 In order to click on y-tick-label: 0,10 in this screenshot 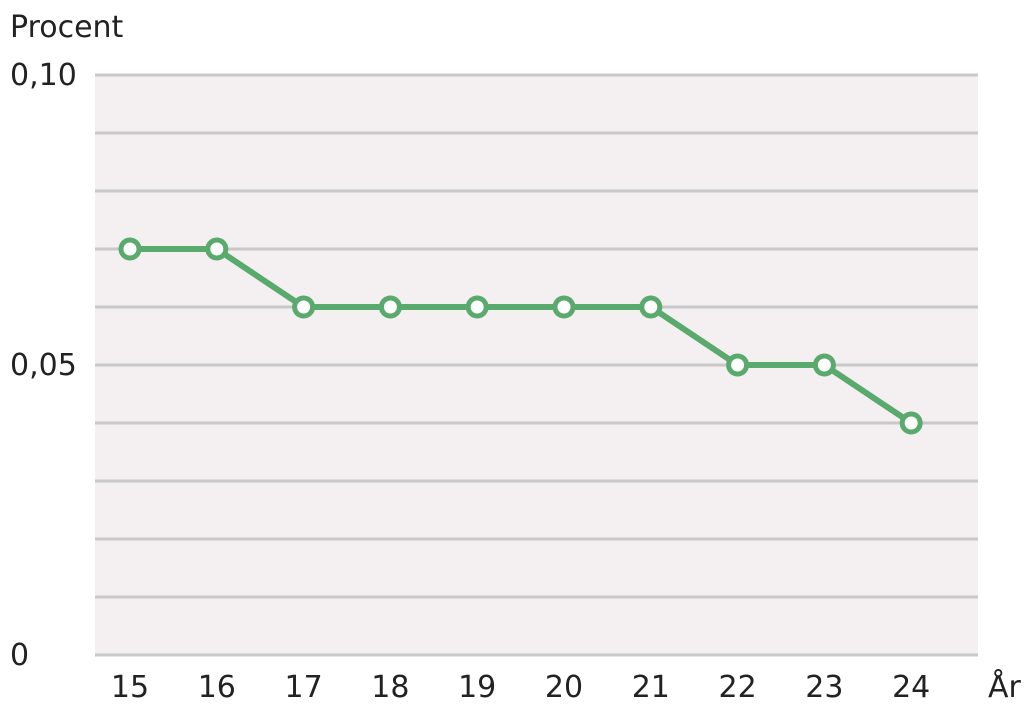, I will do `click(43, 75)`.